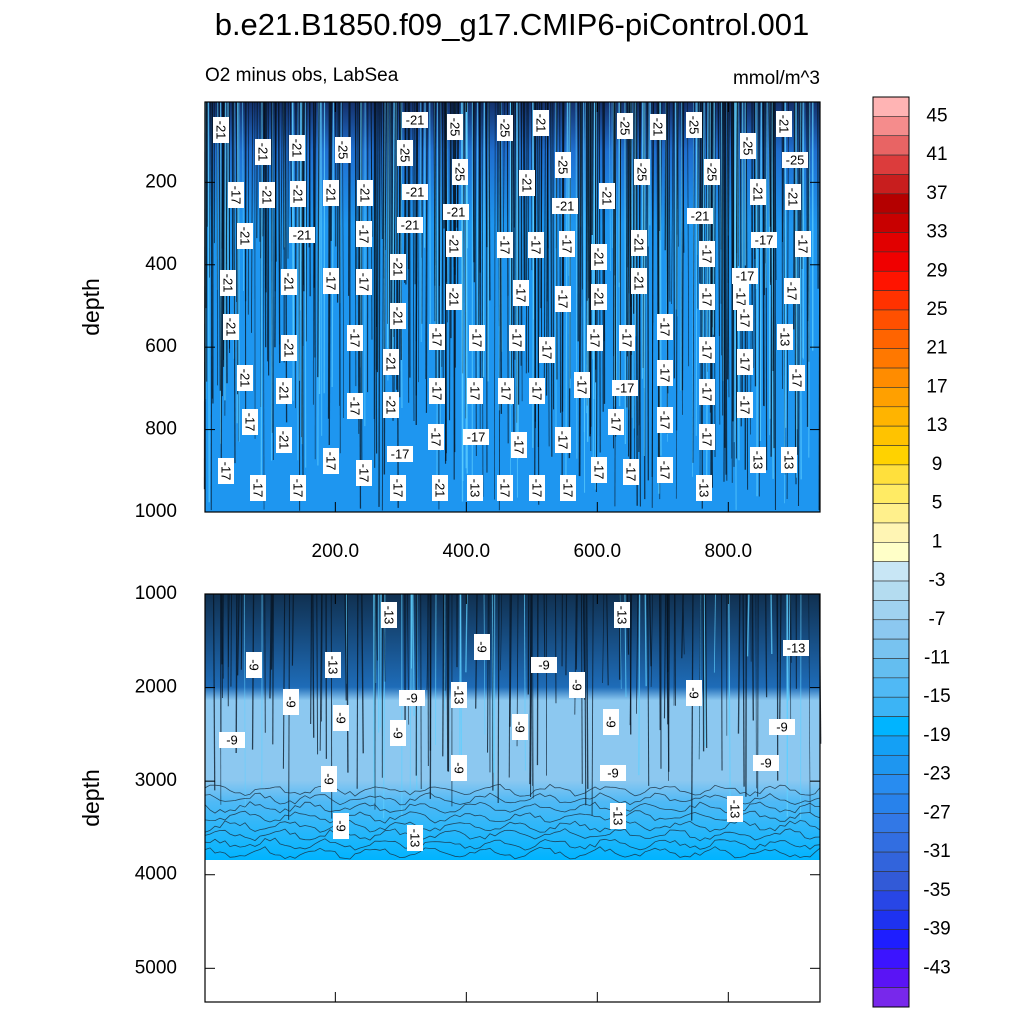  Describe the element at coordinates (937, 658) in the screenshot. I see `colorbar-label: -11` at that location.